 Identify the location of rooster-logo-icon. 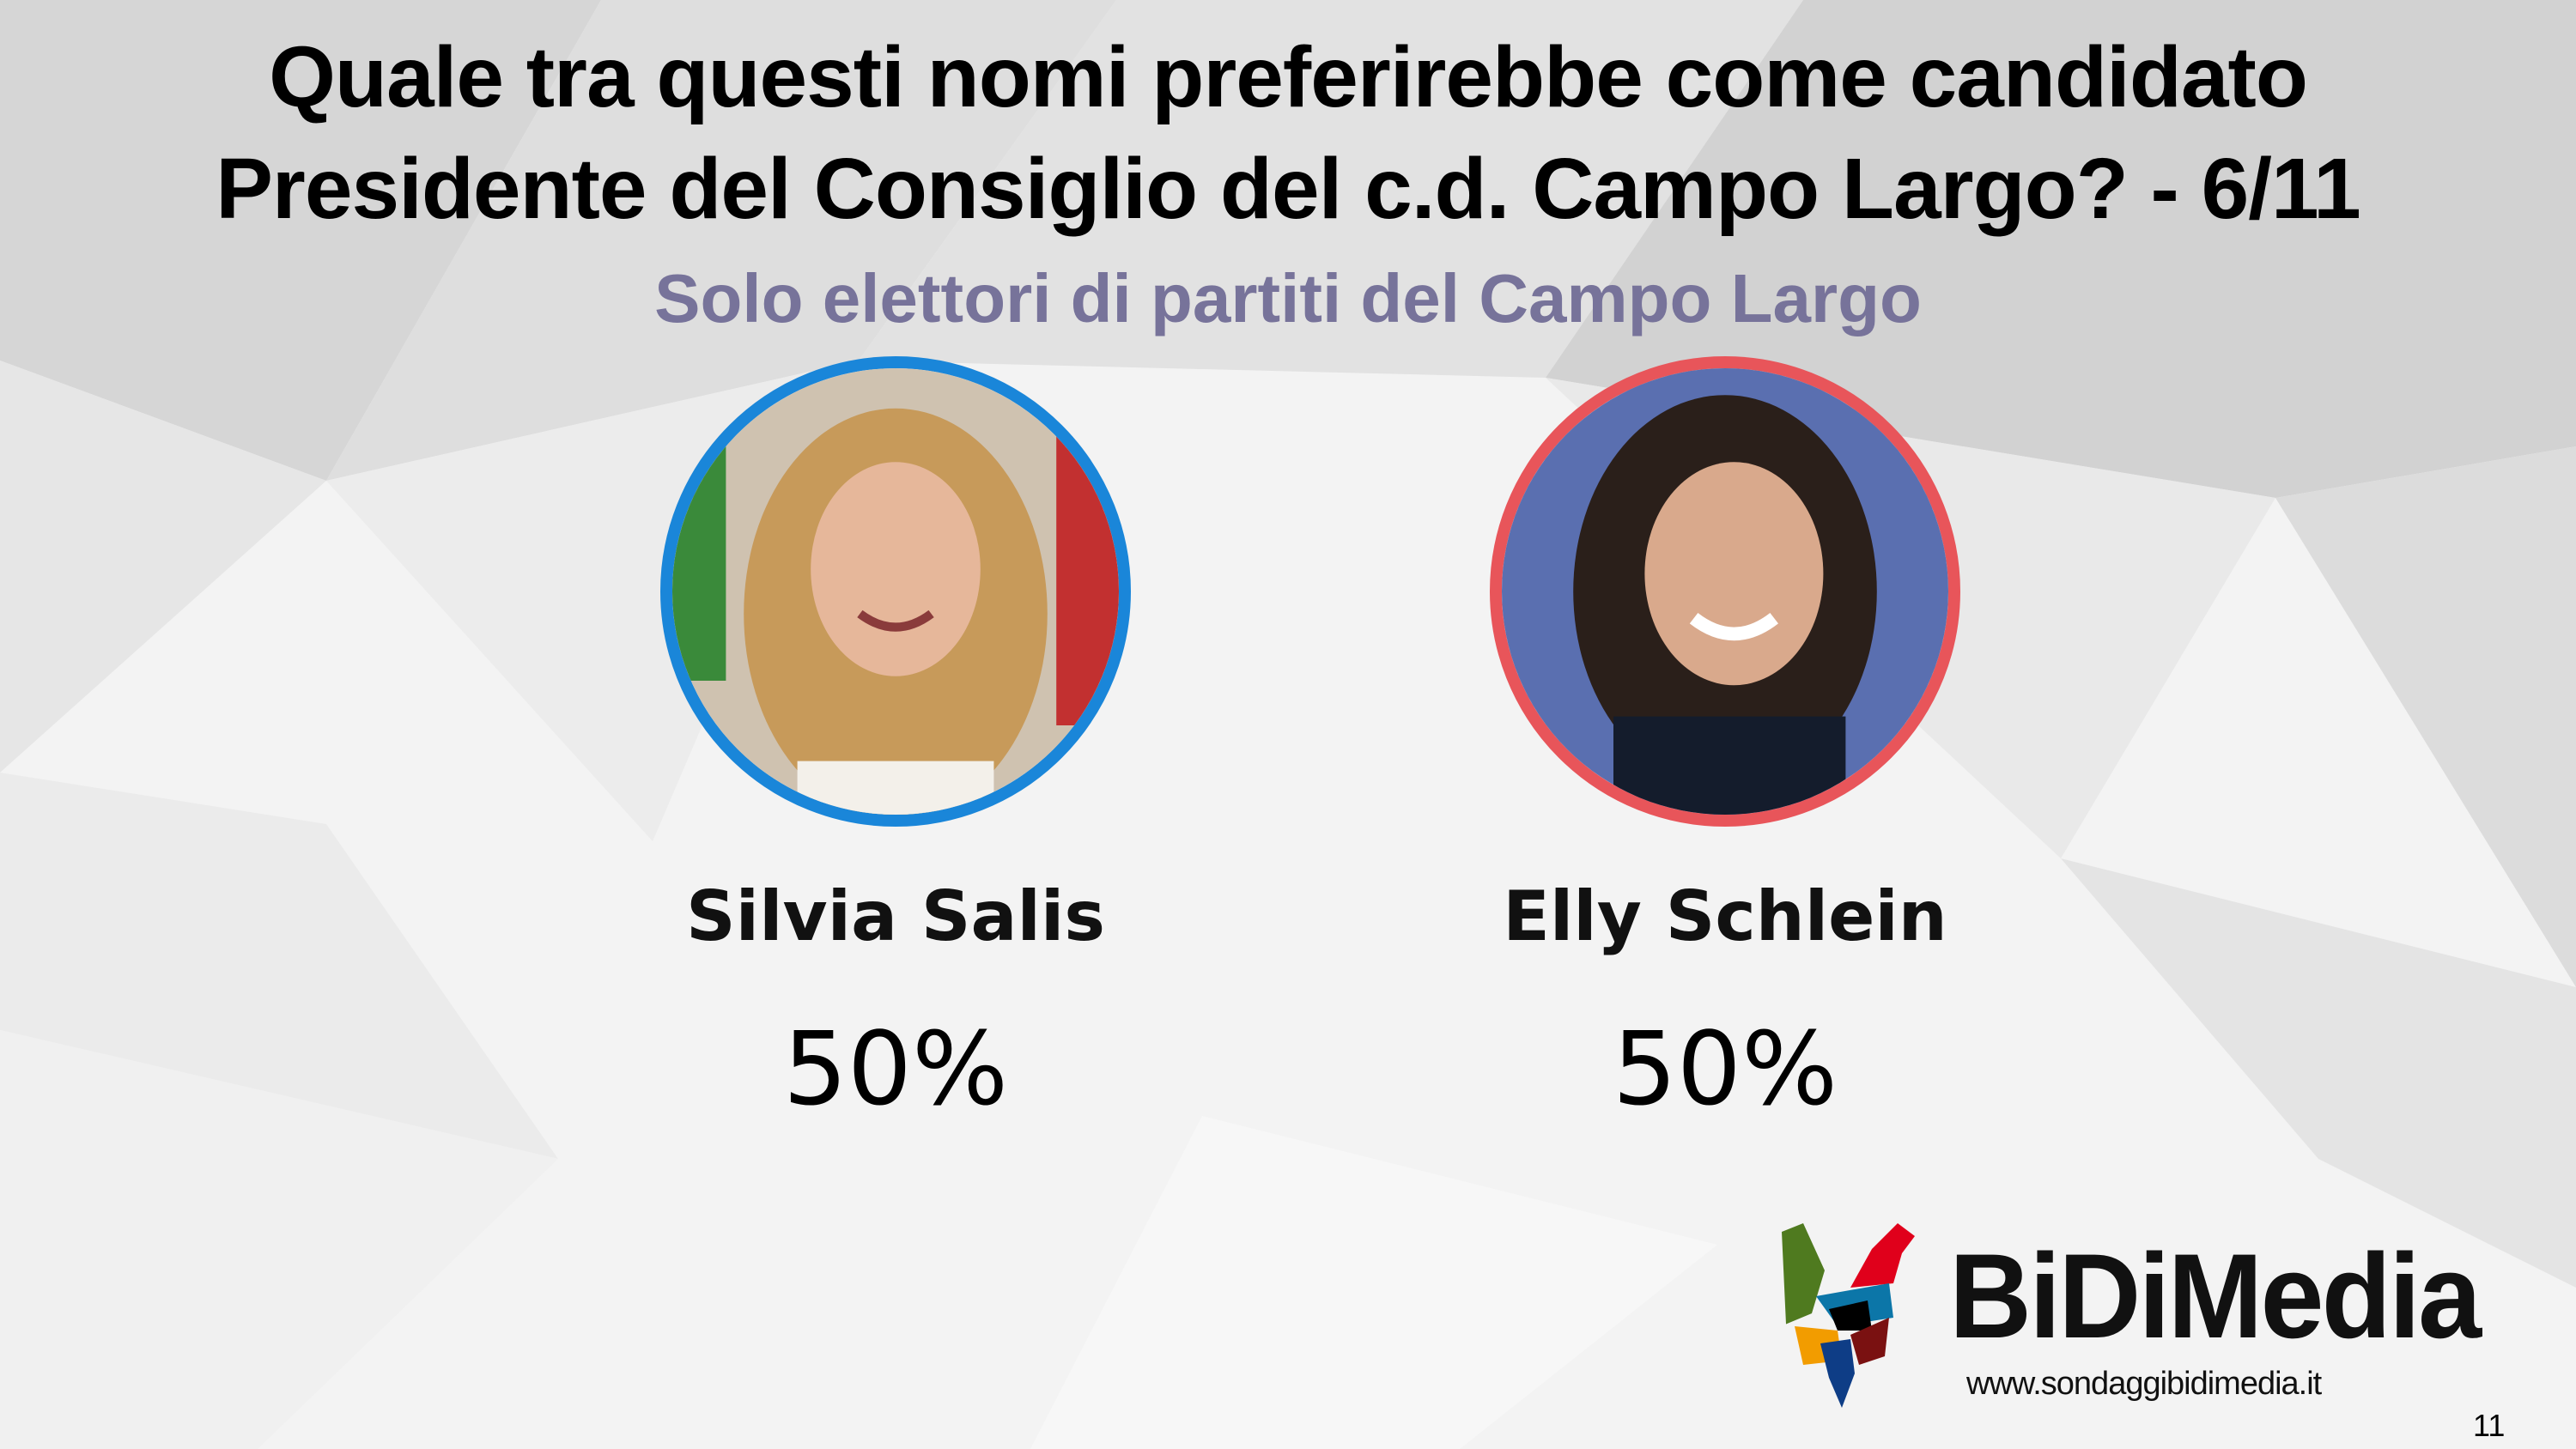
(1849, 1315).